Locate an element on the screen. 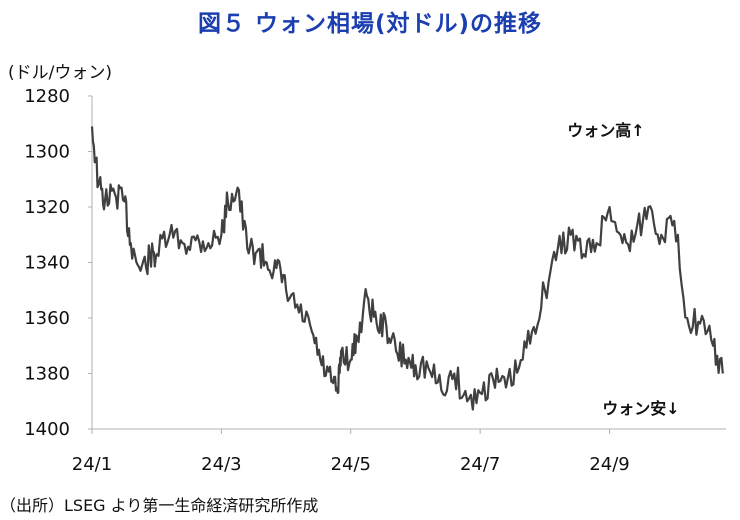 Image resolution: width=740 pixels, height=520 pixels. x-tick-label: 24/3 is located at coordinates (221, 464).